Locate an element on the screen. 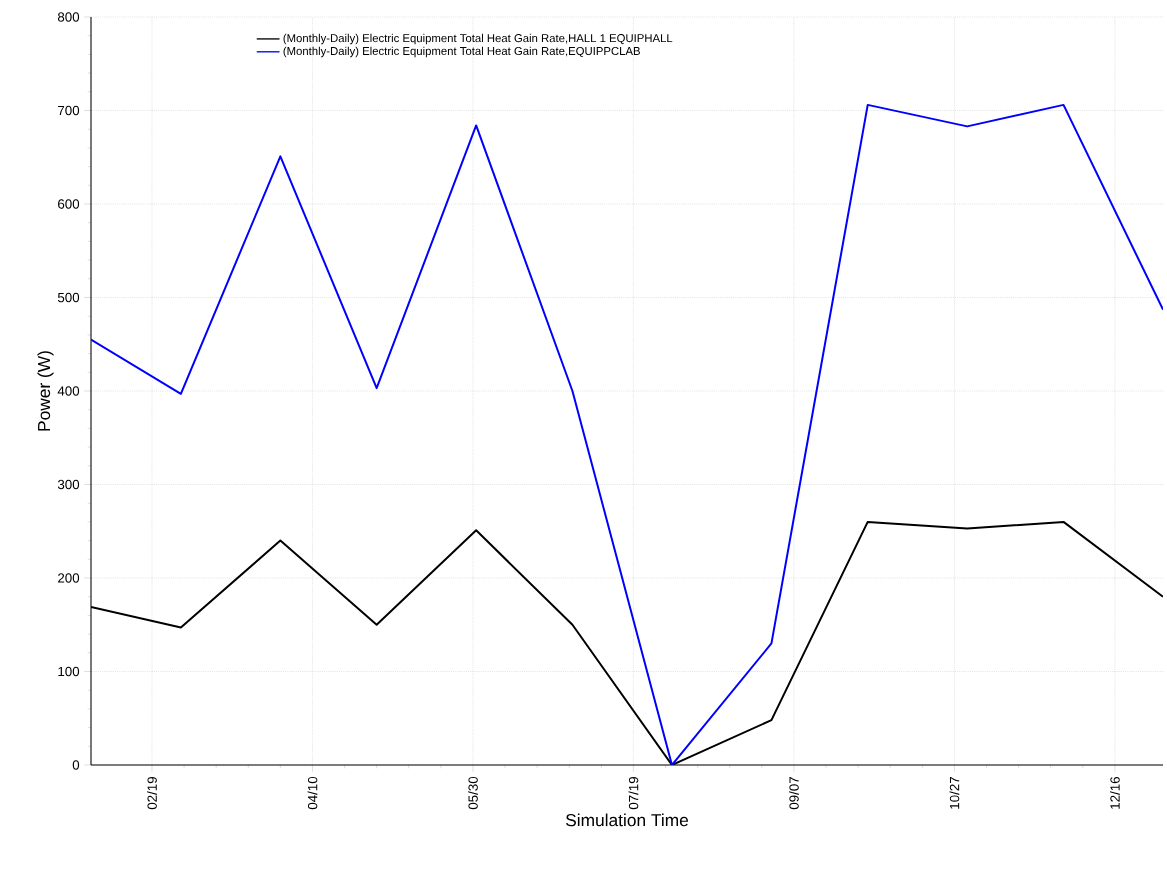 This screenshot has height=872, width=1167. legend-label: (Monthly-Daily) Electric Equipment Total Heat Gain Rate,EQUIPPCLAB is located at coordinates (461, 52).